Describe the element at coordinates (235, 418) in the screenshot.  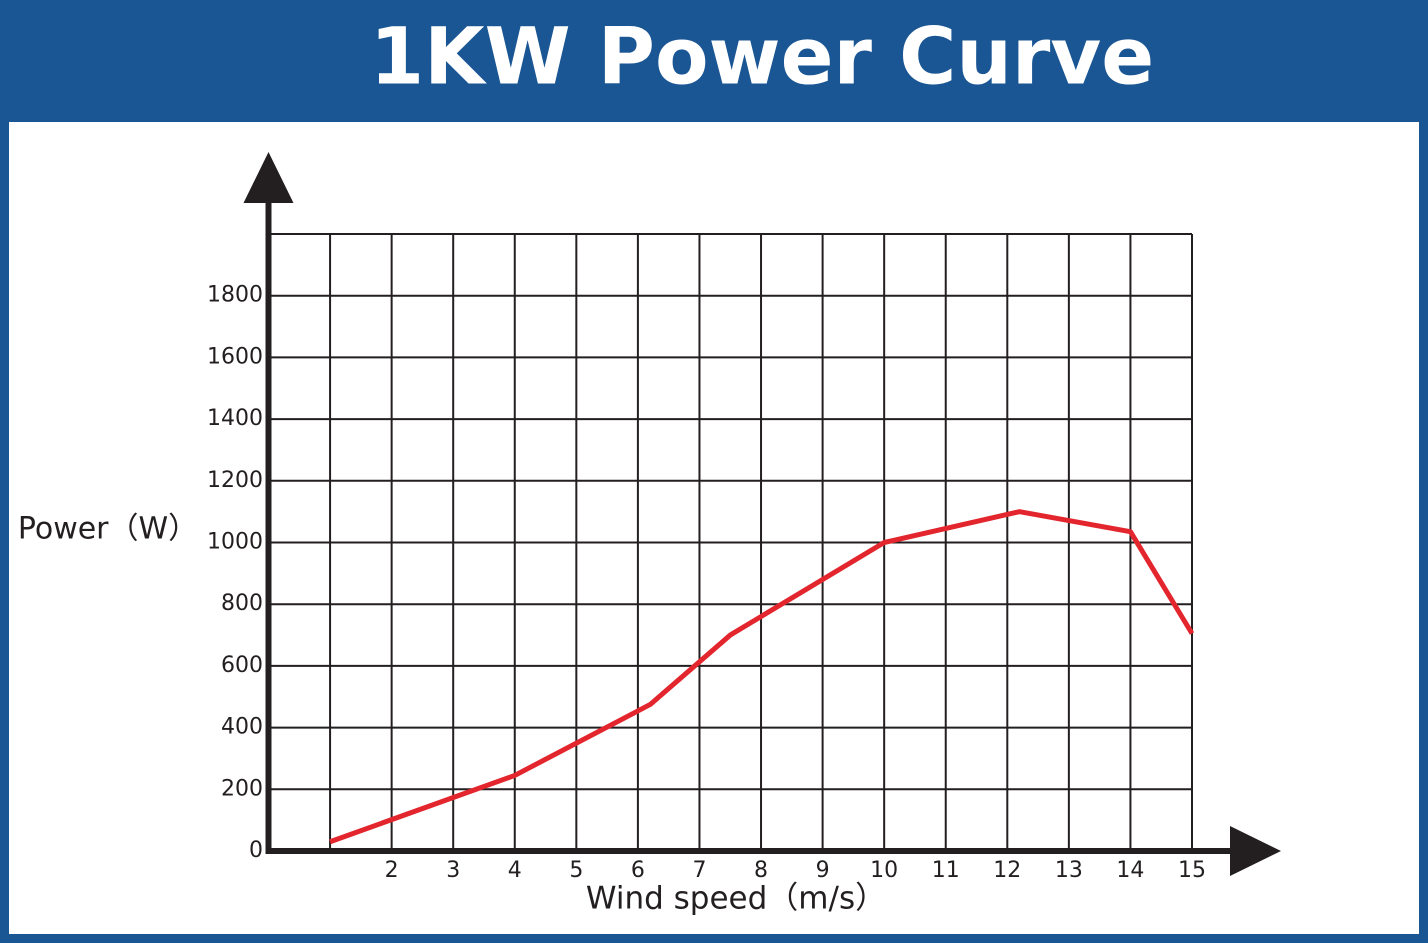
I see `y-tick-label: 1400` at that location.